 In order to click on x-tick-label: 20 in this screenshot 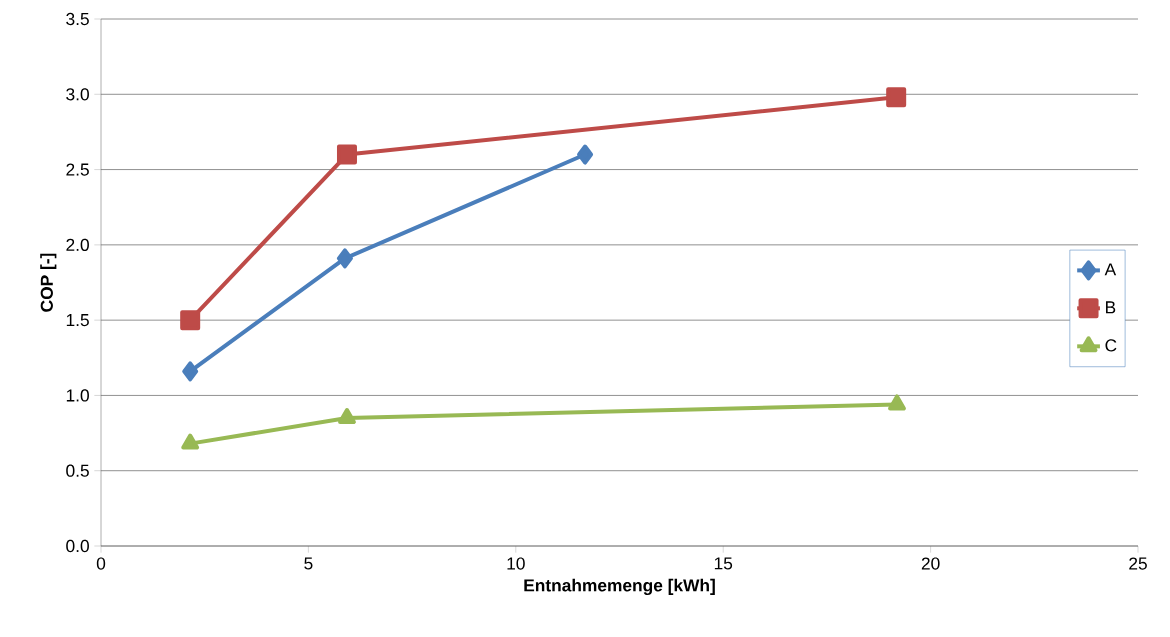, I will do `click(930, 563)`.